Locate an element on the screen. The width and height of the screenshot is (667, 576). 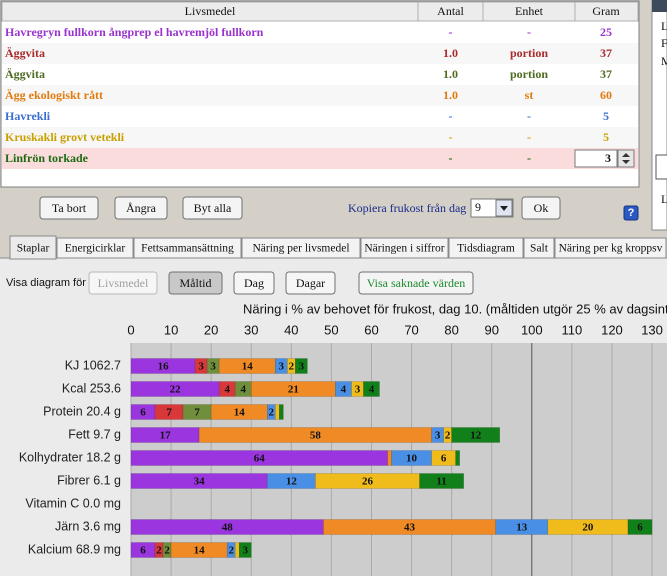
segment-label: 17 is located at coordinates (166, 436).